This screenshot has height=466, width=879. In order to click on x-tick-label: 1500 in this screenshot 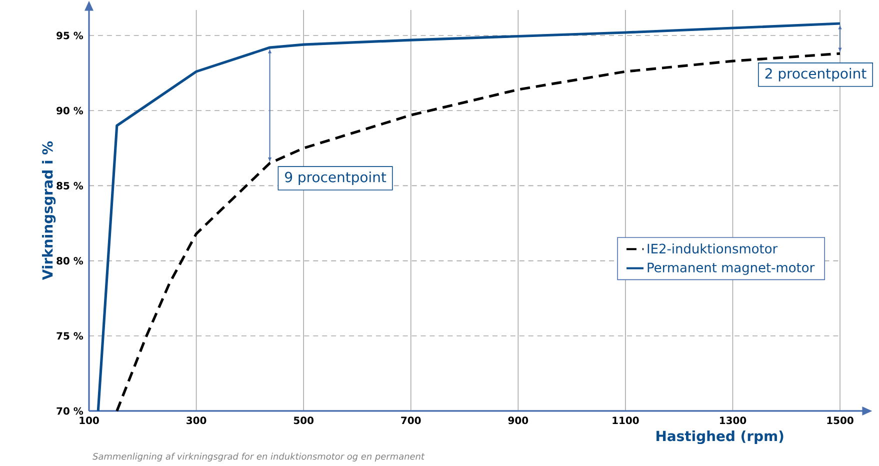, I will do `click(840, 420)`.